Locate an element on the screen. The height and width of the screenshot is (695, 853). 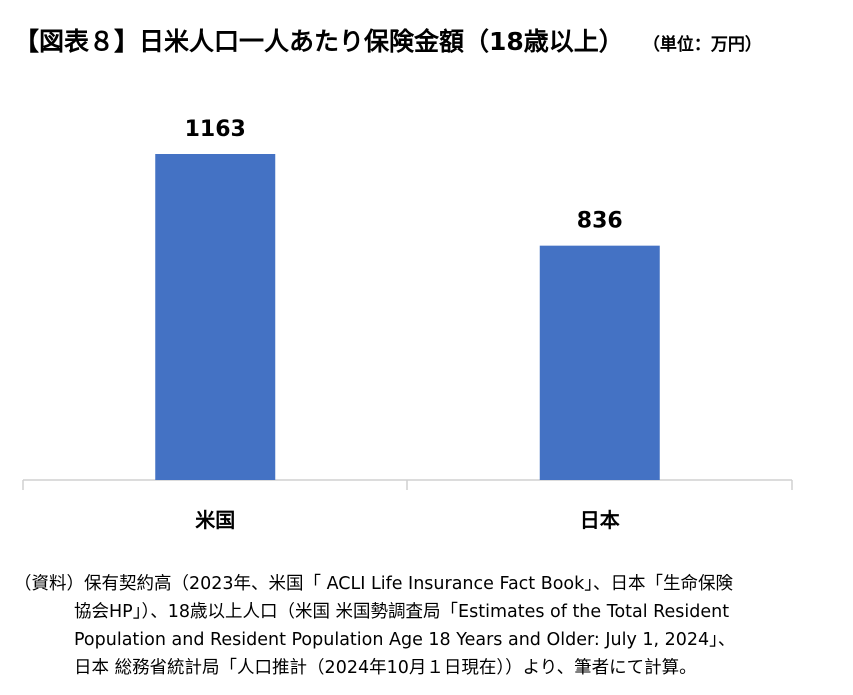
chart-title-row: 【図表８】日米人口一人あたり保険金額（18歳以上） （単位：万円） is located at coordinates (388, 40).